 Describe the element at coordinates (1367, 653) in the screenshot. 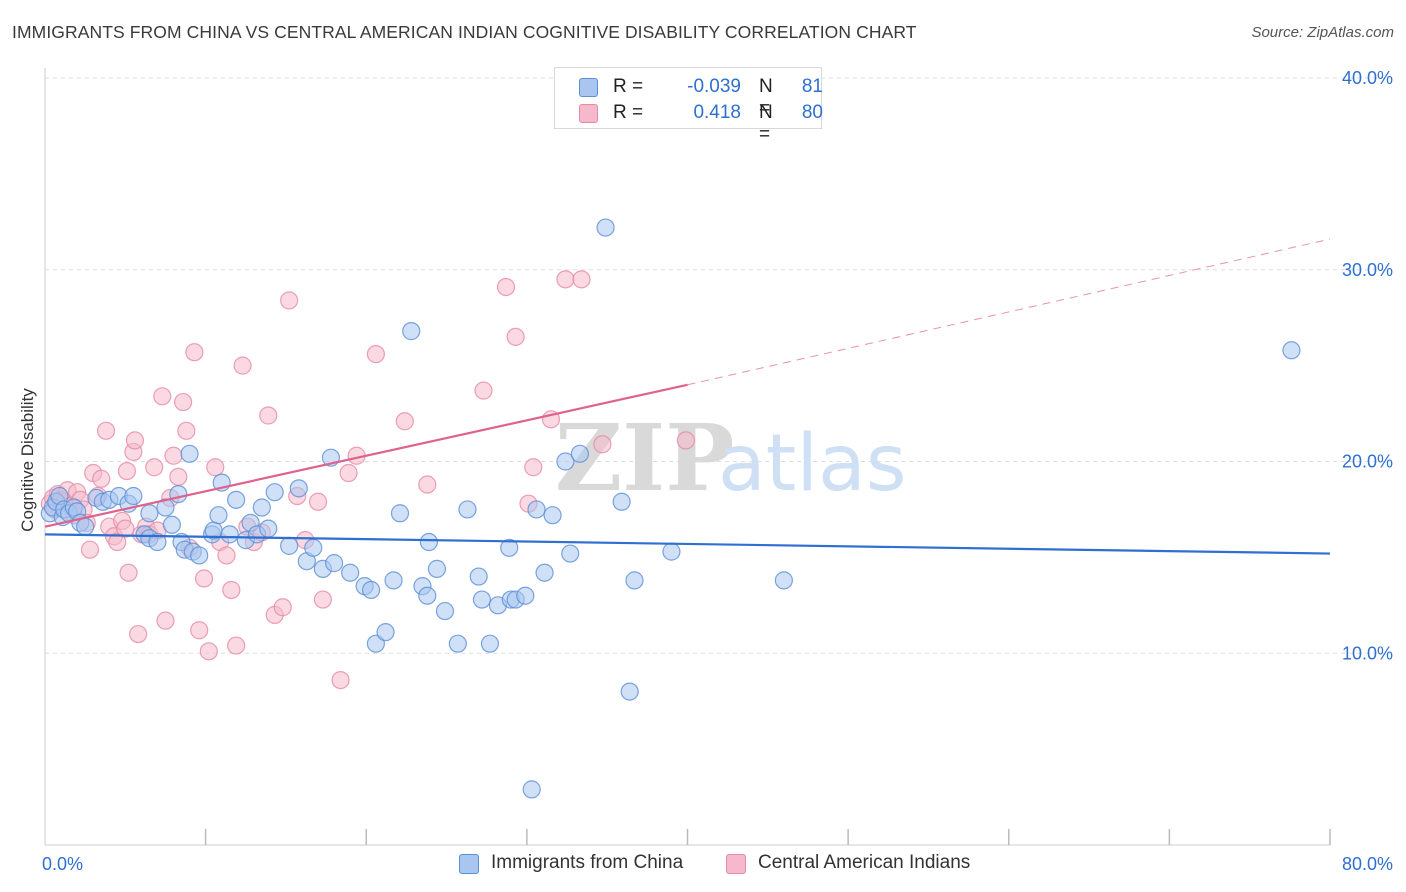

I see `y-tick-label: 10.0%` at that location.